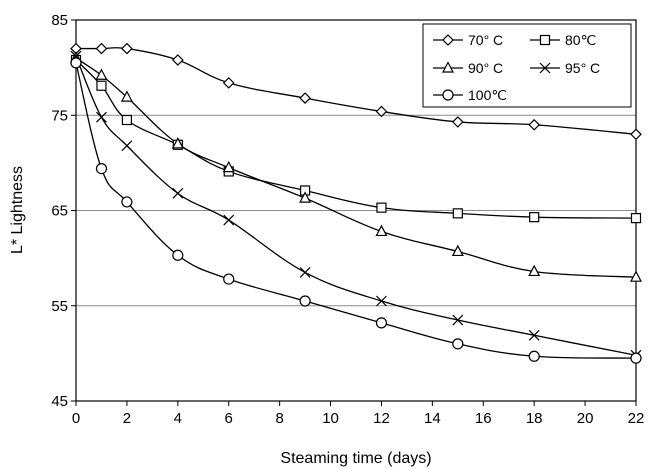 The image size is (648, 469). What do you see at coordinates (59, 401) in the screenshot?
I see `y-tick-label: 45` at bounding box center [59, 401].